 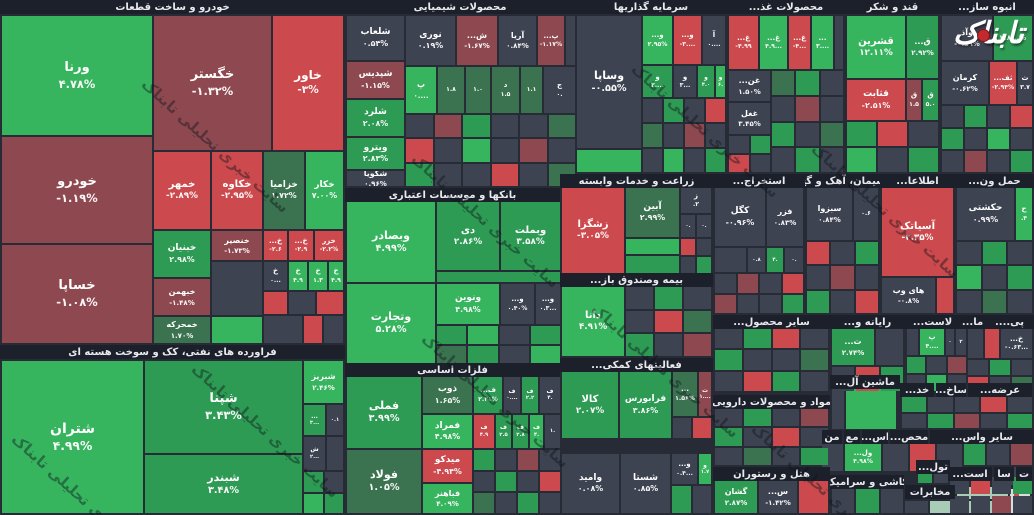 What do you see at coordinates (1024, 214) in the screenshot?
I see `stock-tile: ح .۴` at bounding box center [1024, 214].